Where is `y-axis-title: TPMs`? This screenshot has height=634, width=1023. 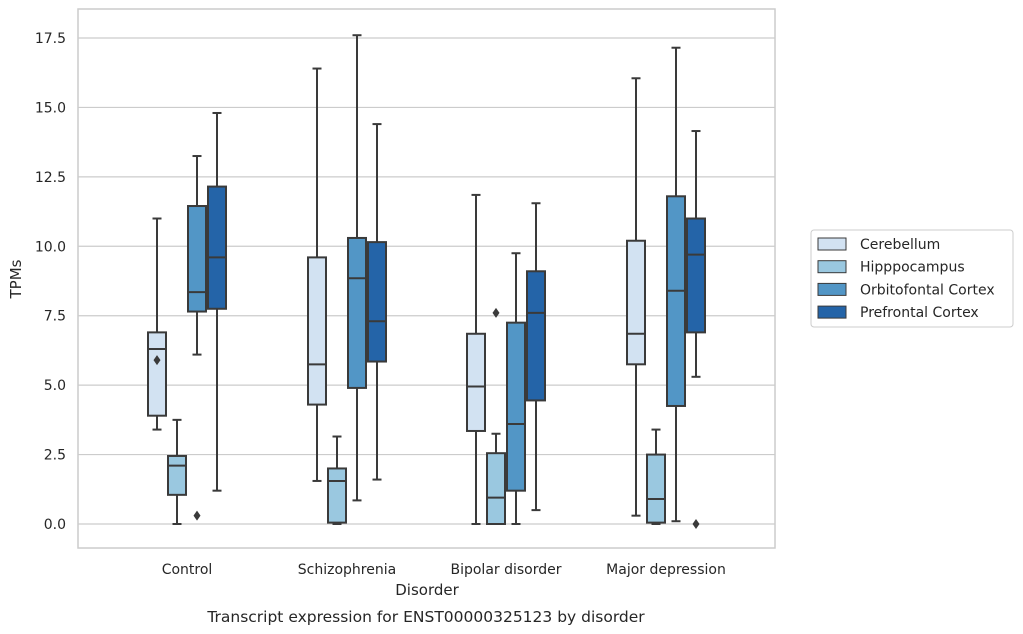 y-axis-title: TPMs is located at coordinates (16, 279).